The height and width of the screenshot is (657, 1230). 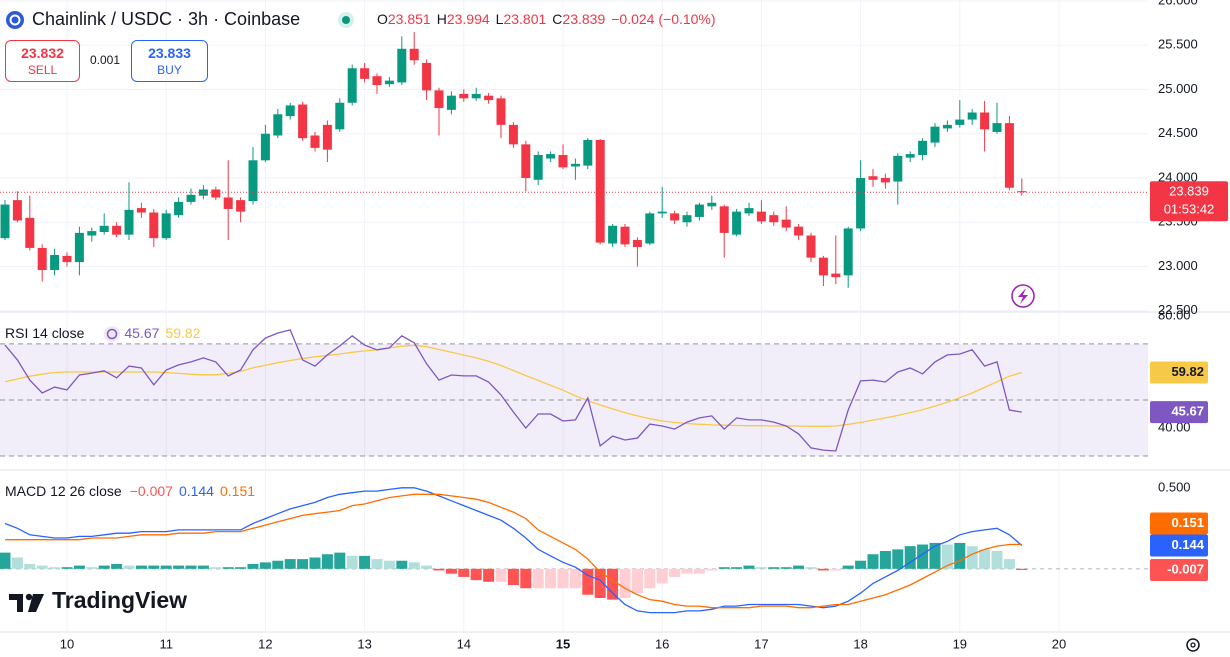 I want to click on indicator-line, so click(x=513, y=551).